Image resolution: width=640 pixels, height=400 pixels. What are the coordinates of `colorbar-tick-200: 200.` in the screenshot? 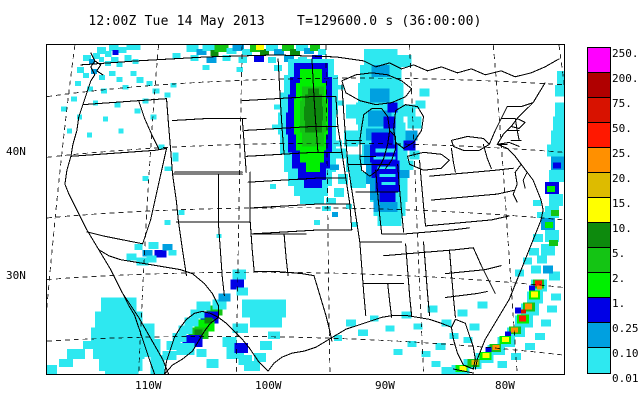 It's located at (625, 78).